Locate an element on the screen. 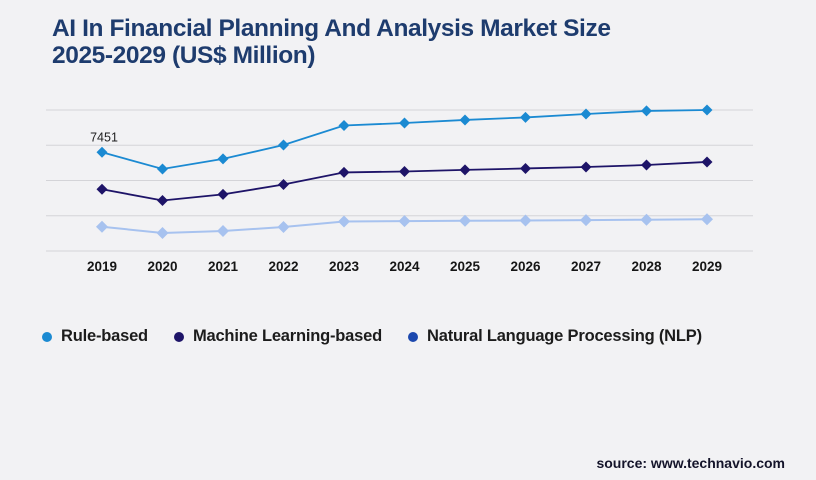 This screenshot has width=816, height=480. data-point-machine-learning-based-2021 is located at coordinates (223, 194).